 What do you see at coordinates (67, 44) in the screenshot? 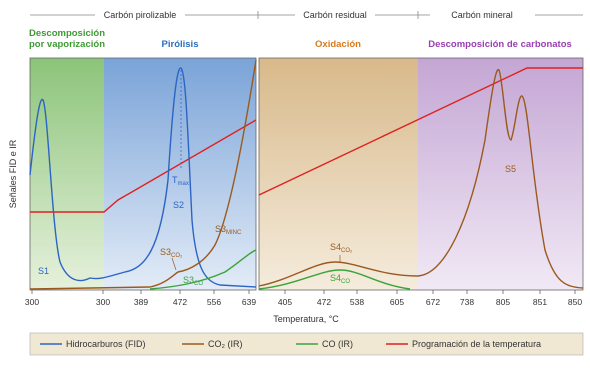
I see `zone-label: por vaporización` at bounding box center [67, 44].